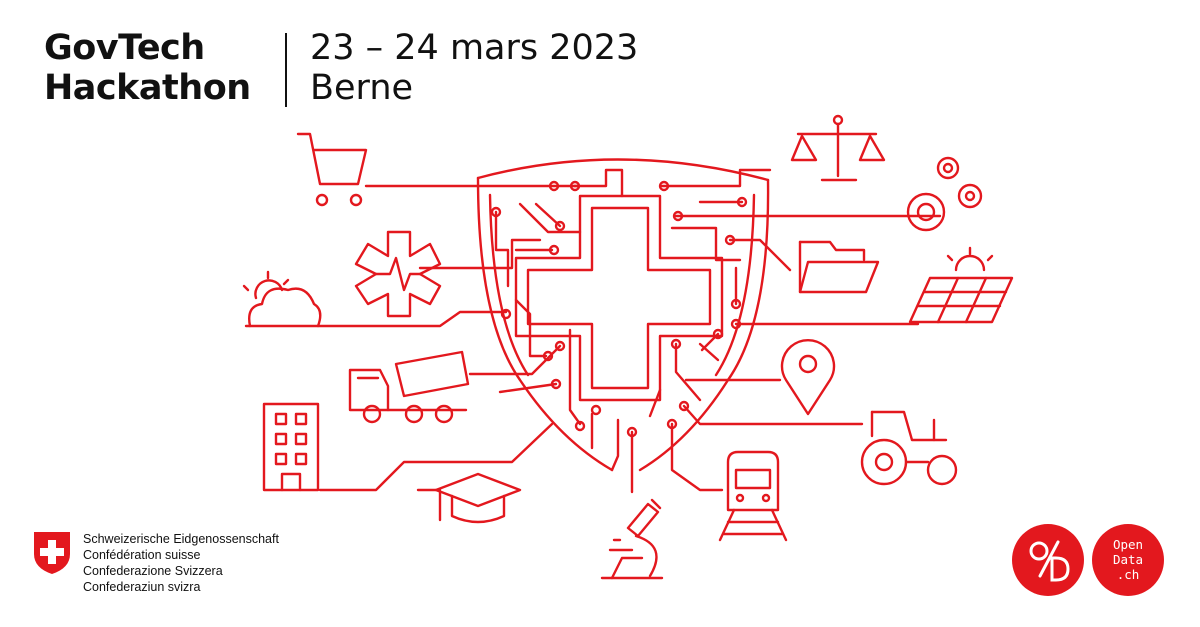  What do you see at coordinates (753, 496) in the screenshot?
I see `train-icon` at bounding box center [753, 496].